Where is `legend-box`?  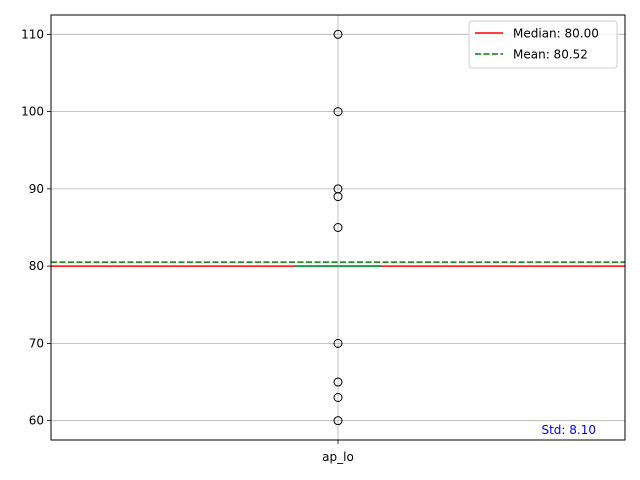
legend-box is located at coordinates (543, 44).